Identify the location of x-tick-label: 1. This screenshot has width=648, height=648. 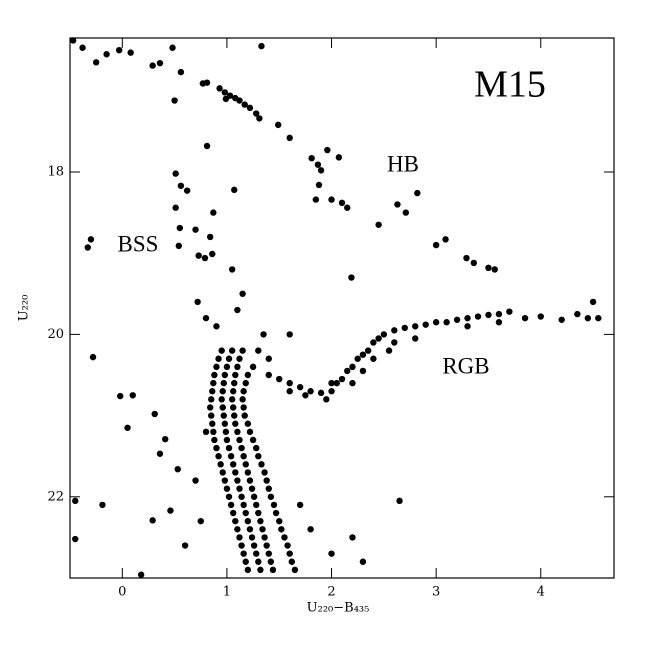
(227, 592).